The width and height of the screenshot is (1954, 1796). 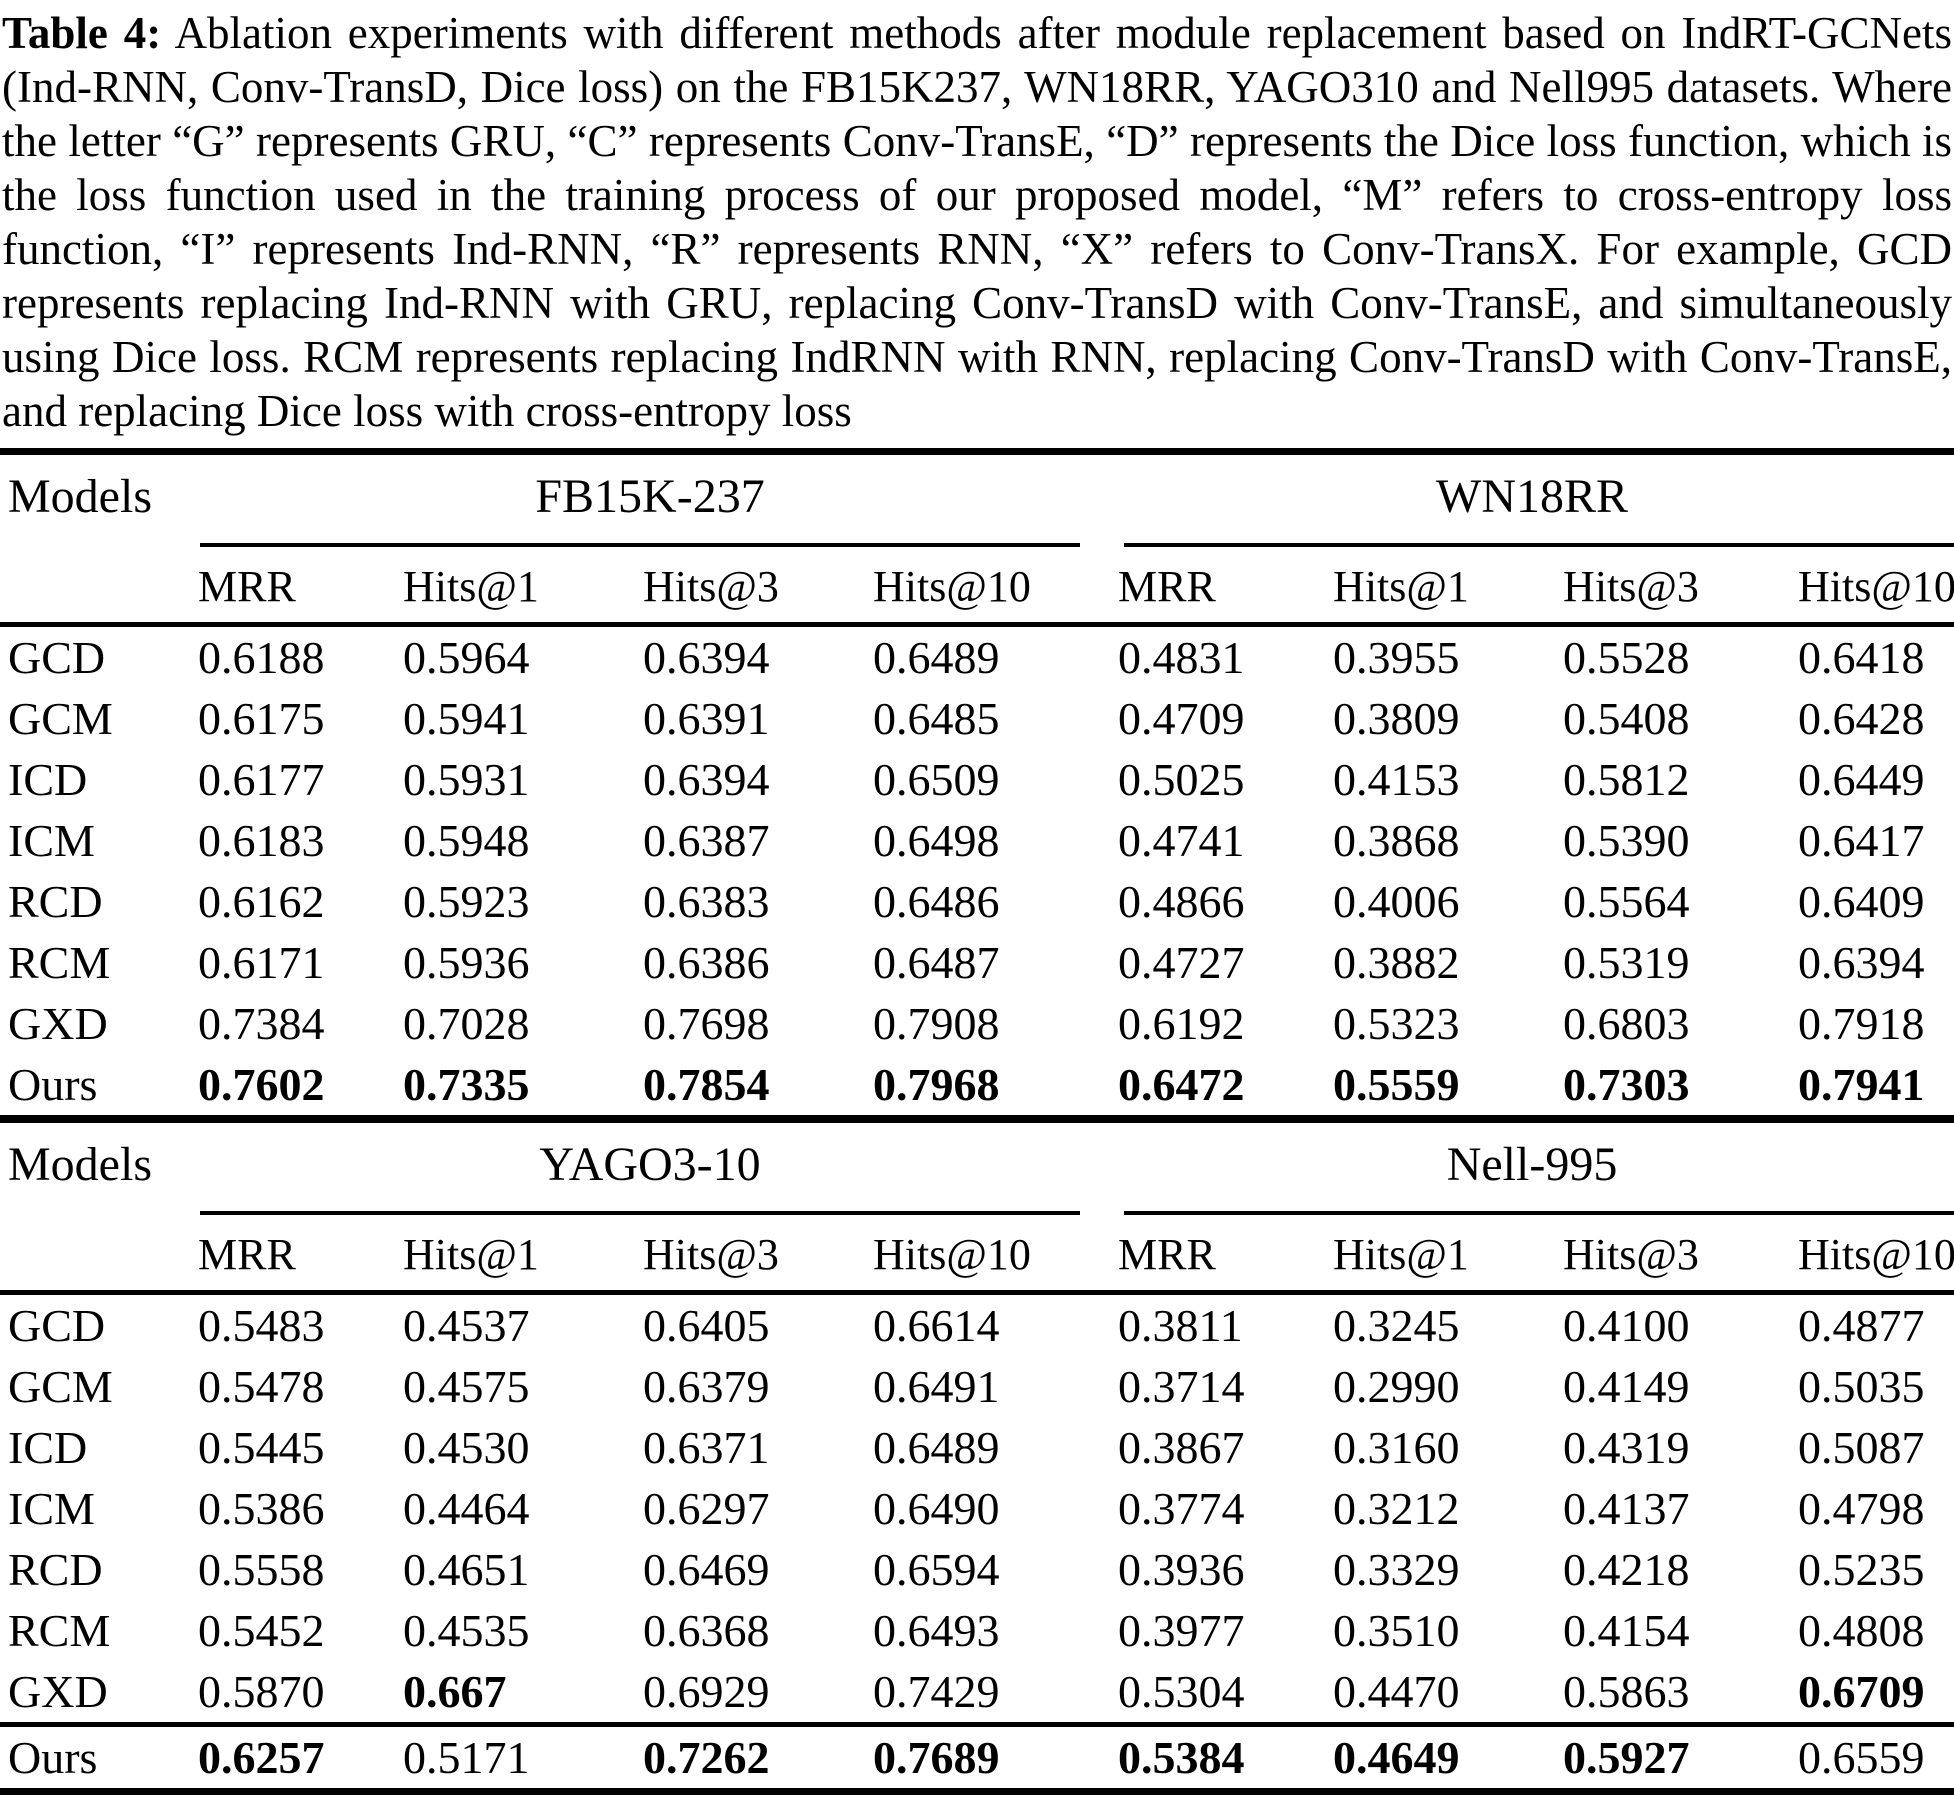 I want to click on metric-value: 0.4866, so click(x=1181, y=901).